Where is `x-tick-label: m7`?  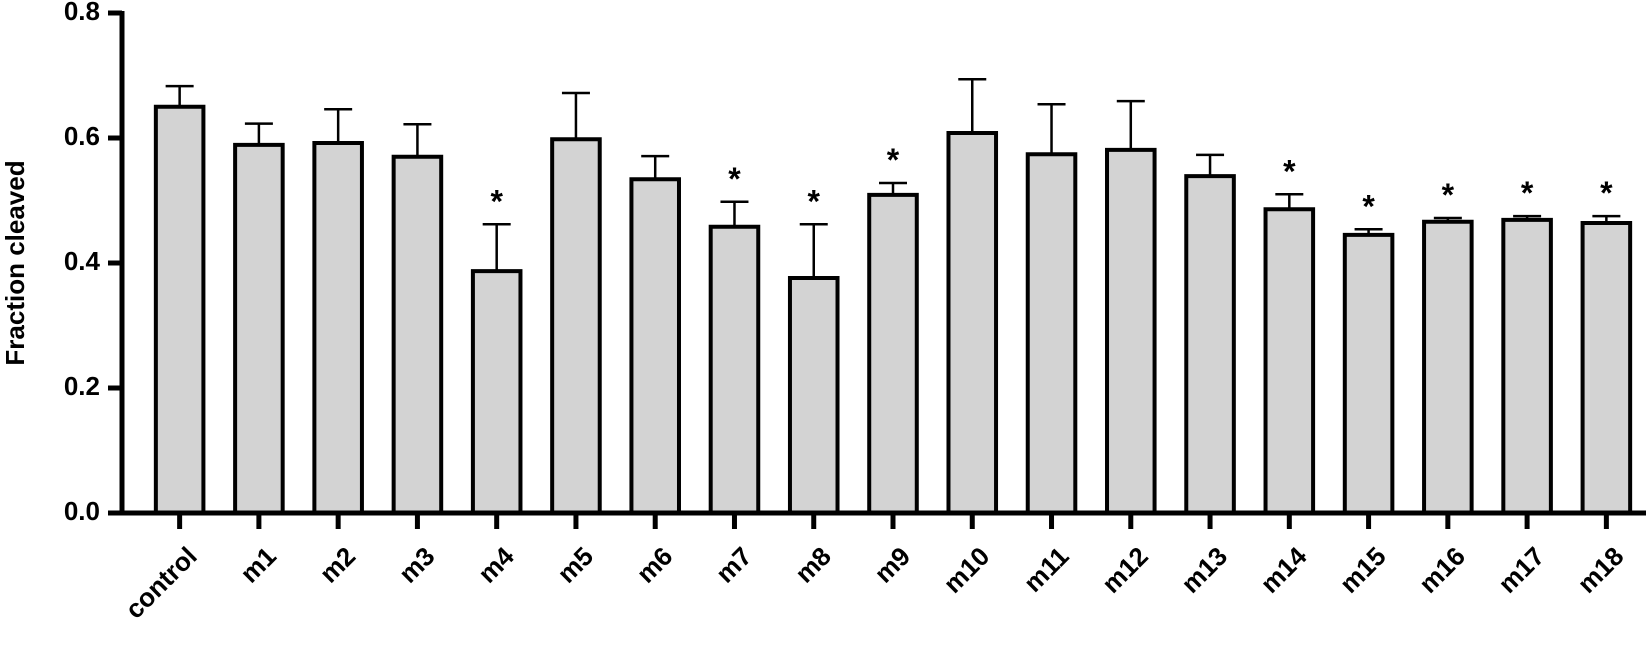 x-tick-label: m7 is located at coordinates (734, 565).